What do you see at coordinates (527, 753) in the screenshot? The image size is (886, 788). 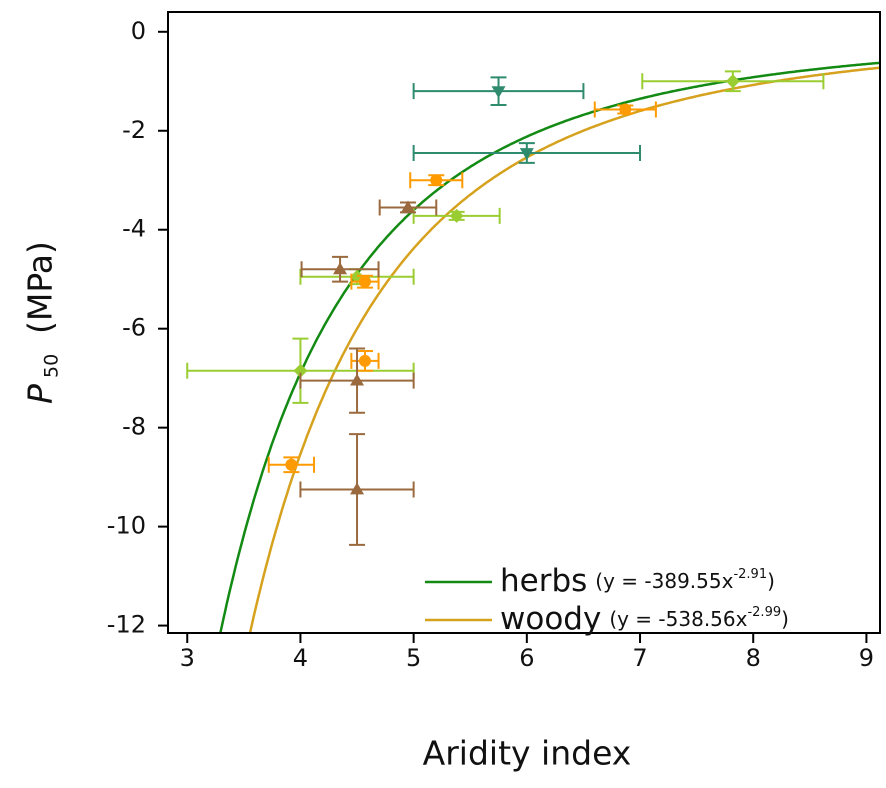 I see `x-axis-title: Aridity index` at bounding box center [527, 753].